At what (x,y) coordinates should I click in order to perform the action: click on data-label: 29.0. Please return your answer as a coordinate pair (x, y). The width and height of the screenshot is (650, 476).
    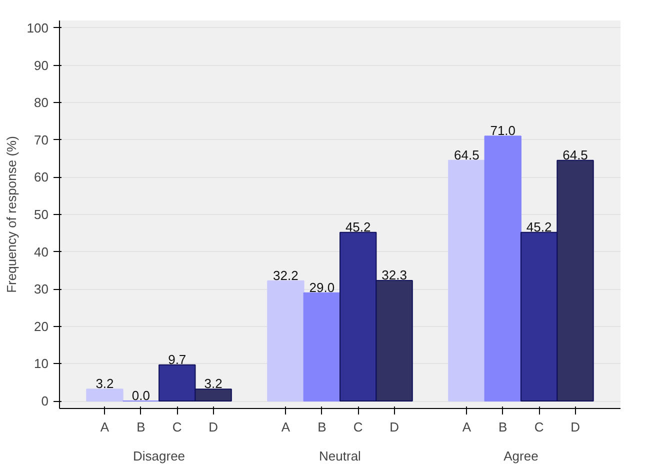
    Looking at the image, I should click on (322, 287).